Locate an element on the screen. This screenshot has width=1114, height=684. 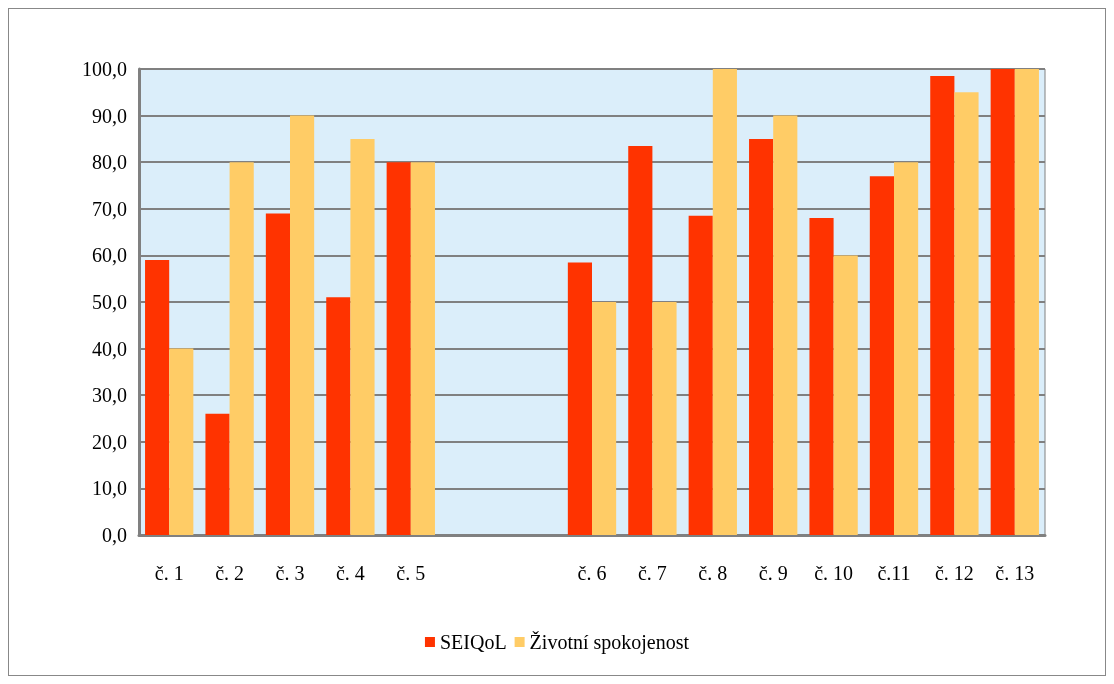
x-tick-label: č. 6 is located at coordinates (592, 573).